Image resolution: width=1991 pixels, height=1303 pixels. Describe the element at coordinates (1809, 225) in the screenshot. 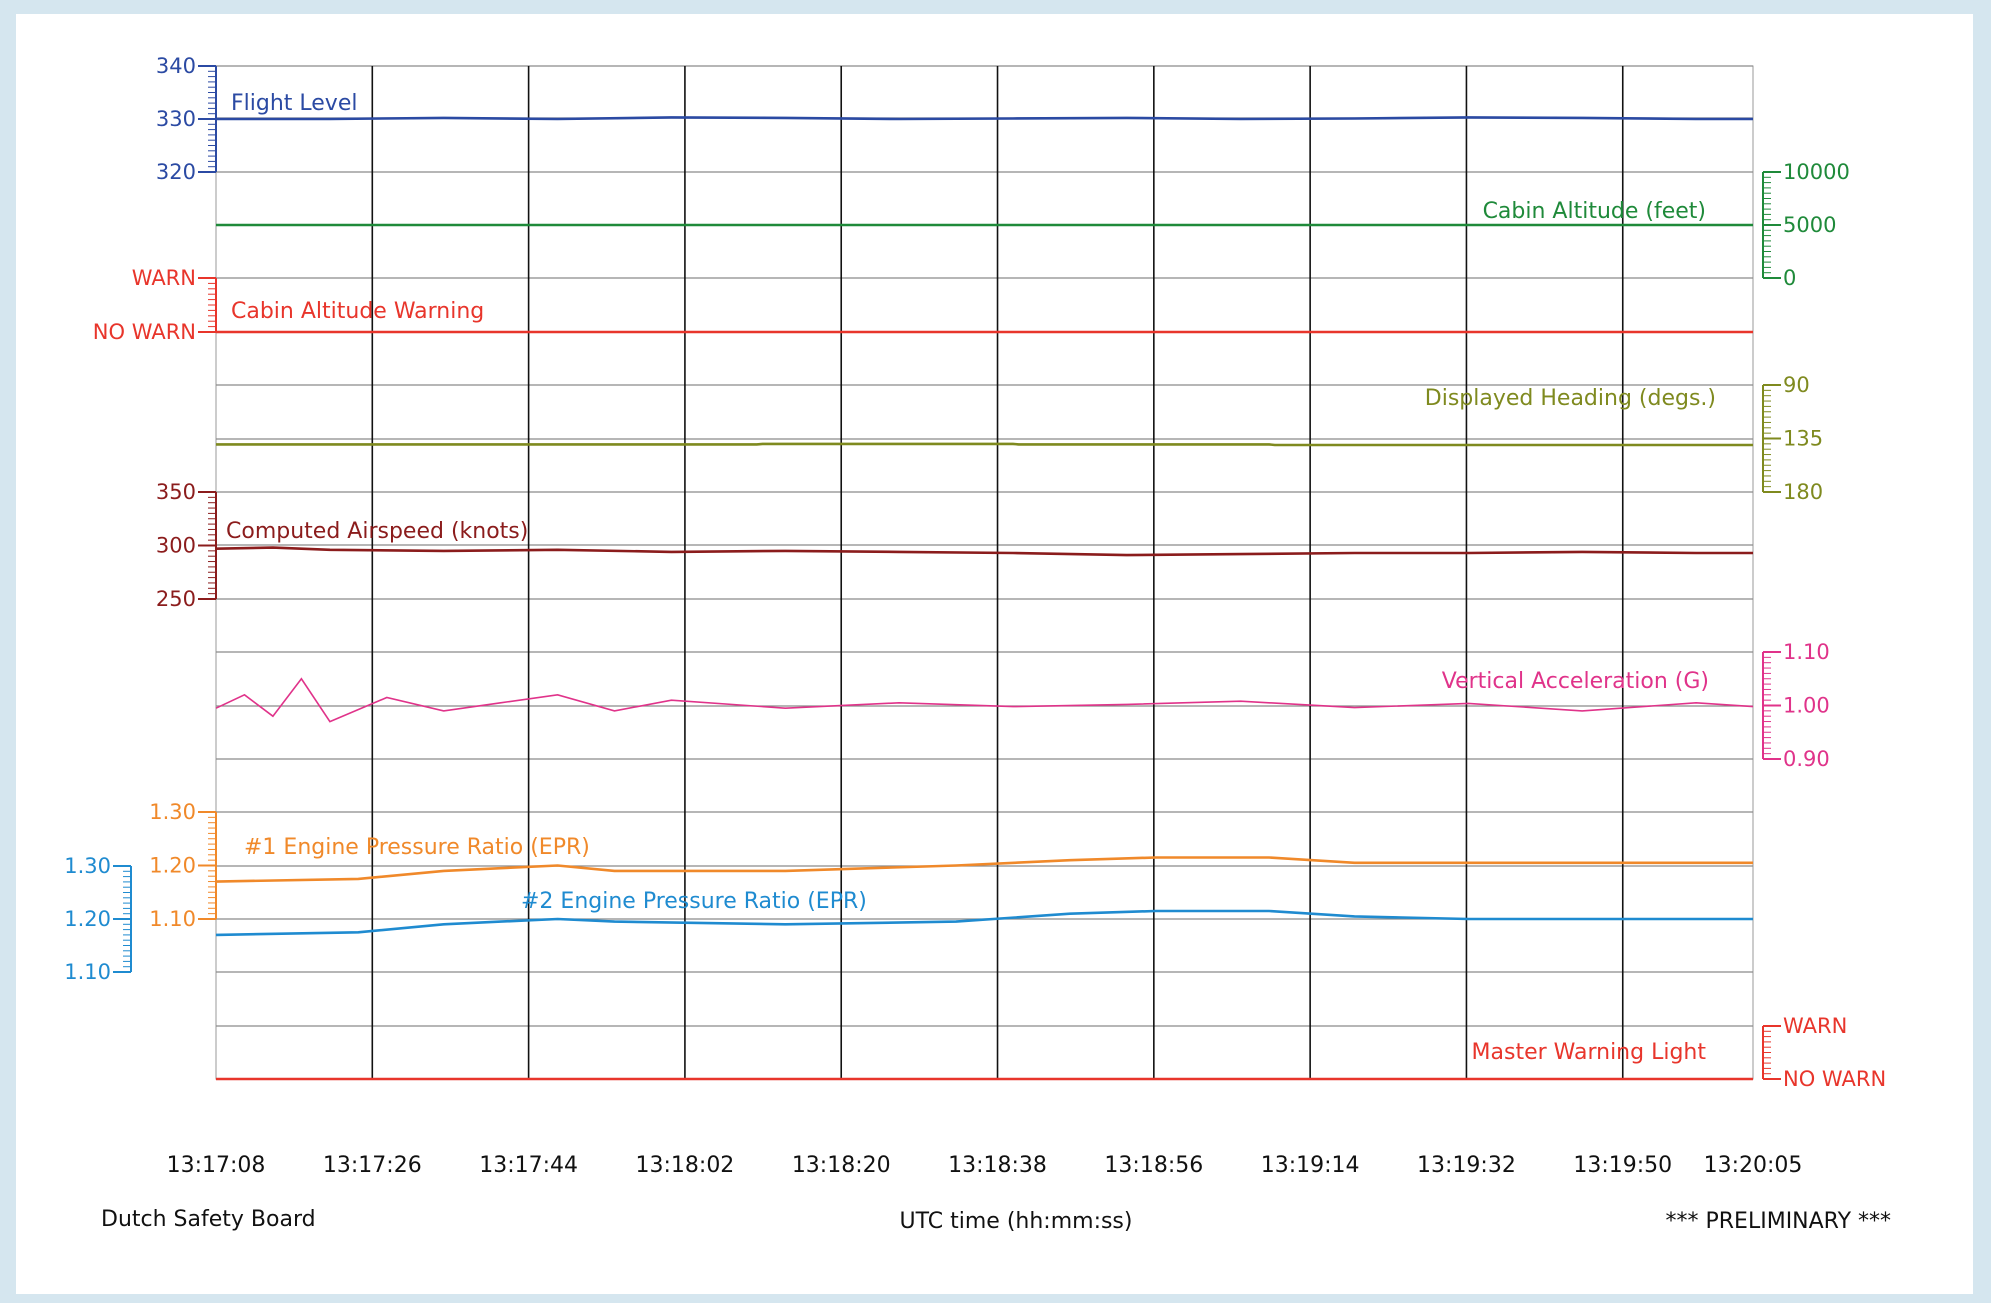

I see `axis-tick-label: 5000` at that location.